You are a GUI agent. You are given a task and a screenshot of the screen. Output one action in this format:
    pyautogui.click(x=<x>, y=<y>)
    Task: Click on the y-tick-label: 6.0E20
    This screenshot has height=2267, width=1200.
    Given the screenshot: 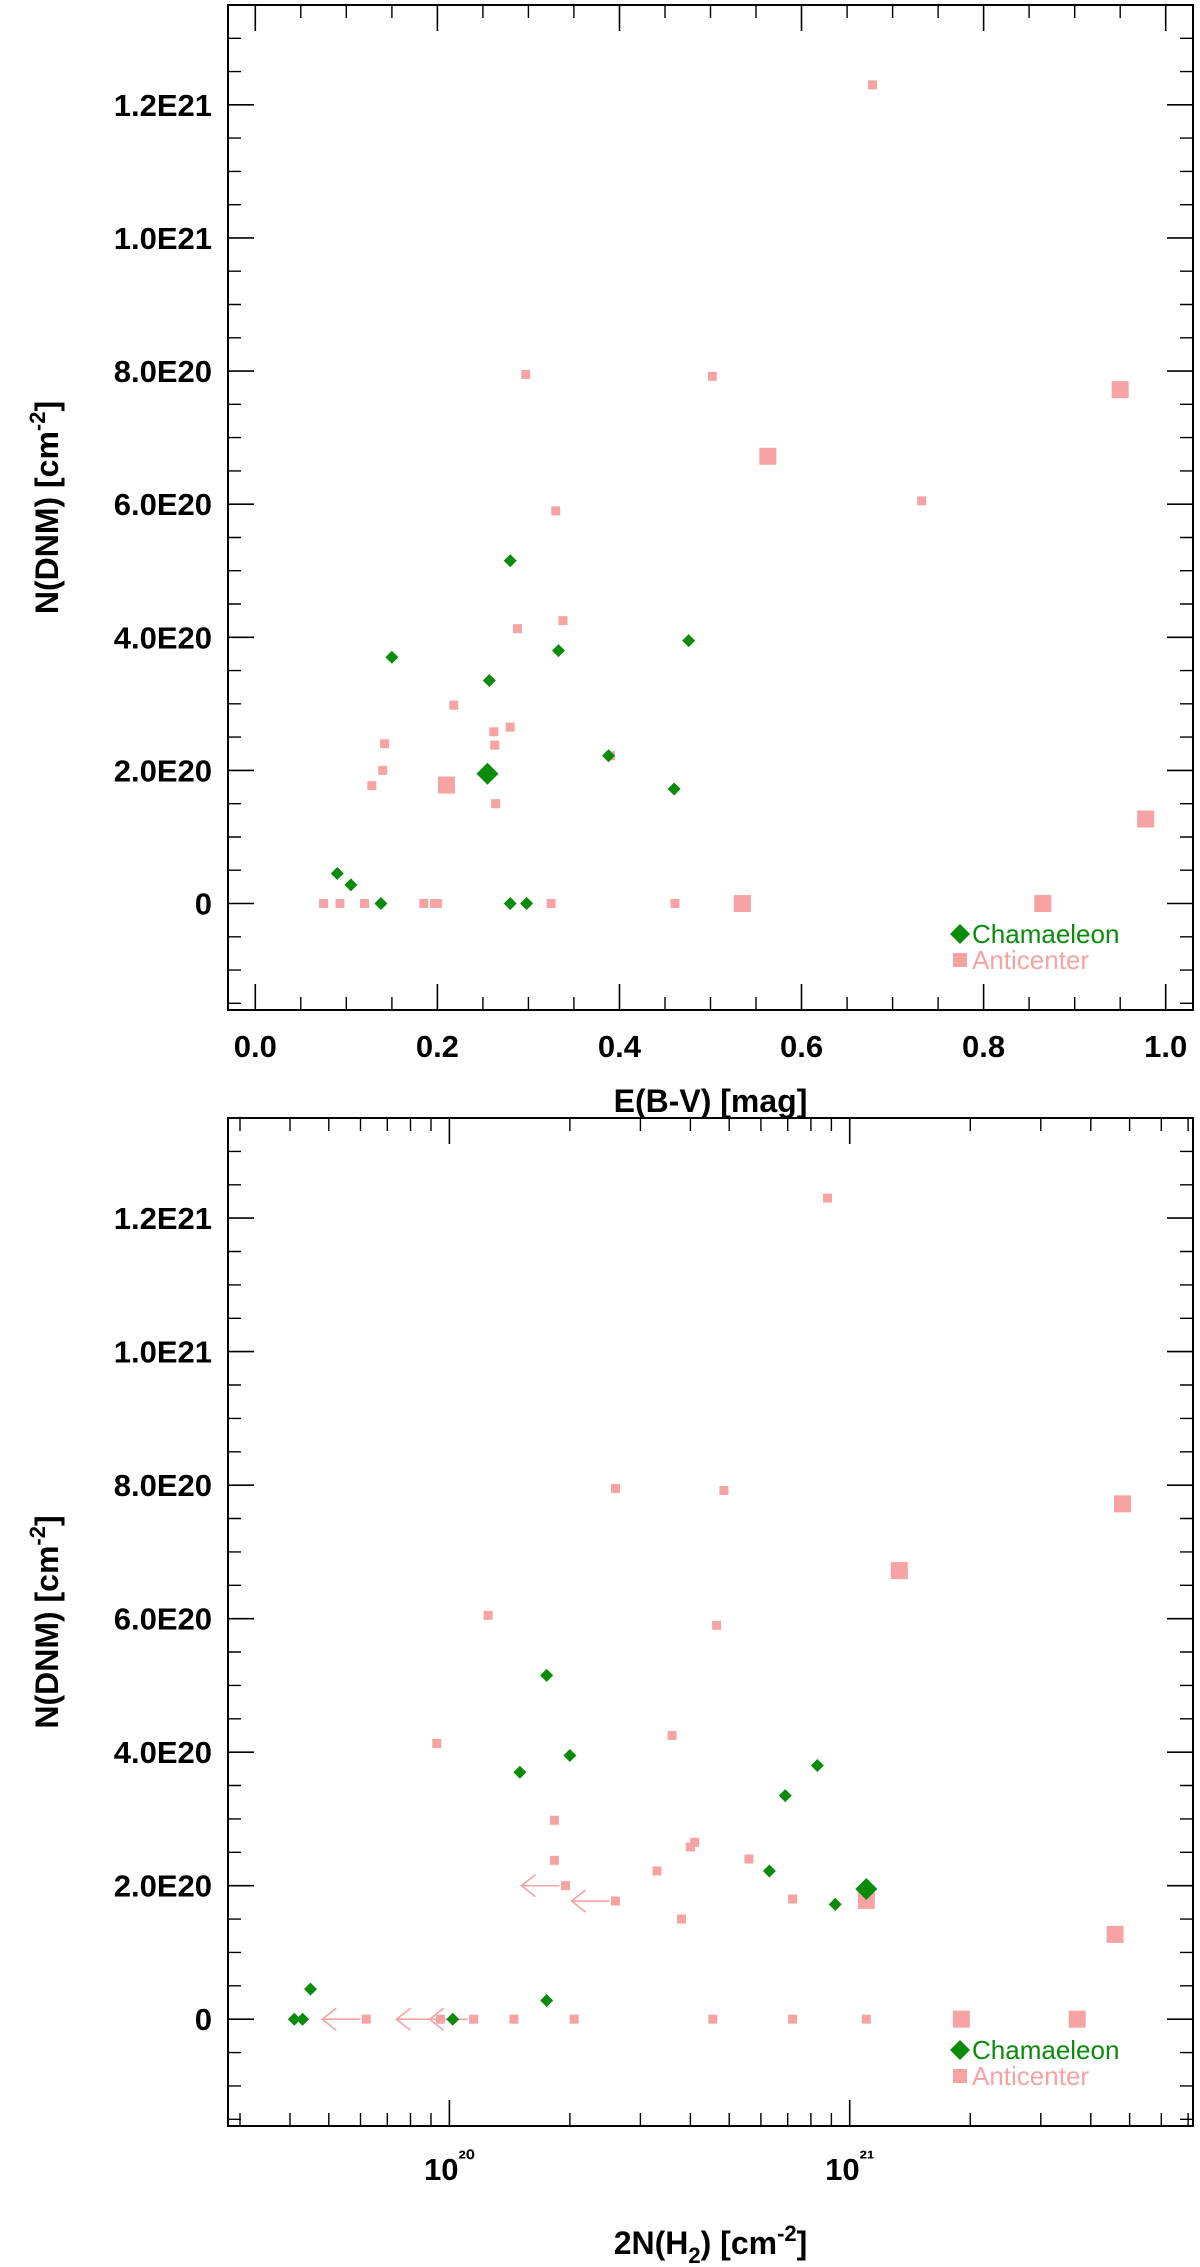 What is the action you would take?
    pyautogui.click(x=163, y=1619)
    